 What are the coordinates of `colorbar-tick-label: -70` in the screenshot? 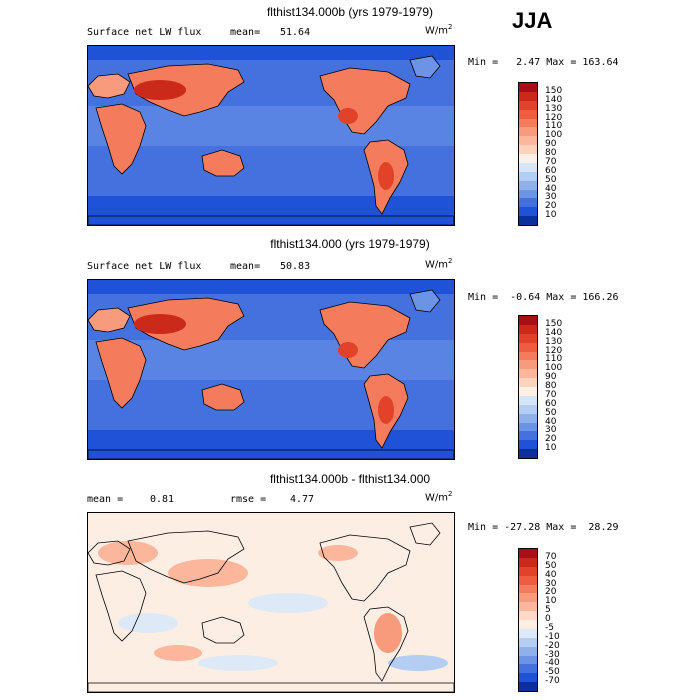 It's located at (552, 681).